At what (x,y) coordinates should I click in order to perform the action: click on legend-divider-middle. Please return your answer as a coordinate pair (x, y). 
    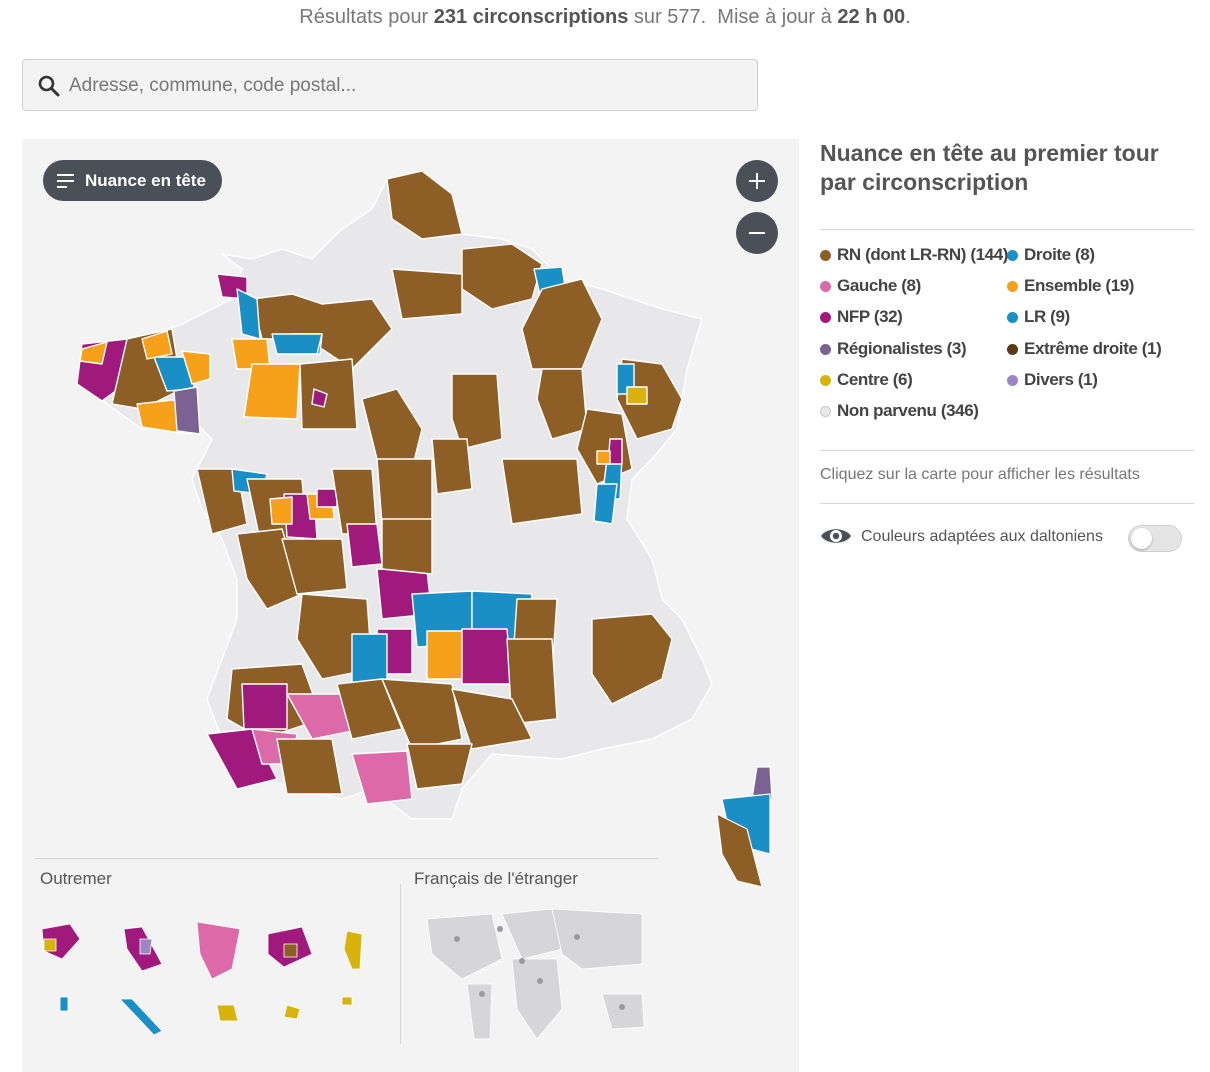
    Looking at the image, I should click on (1007, 450).